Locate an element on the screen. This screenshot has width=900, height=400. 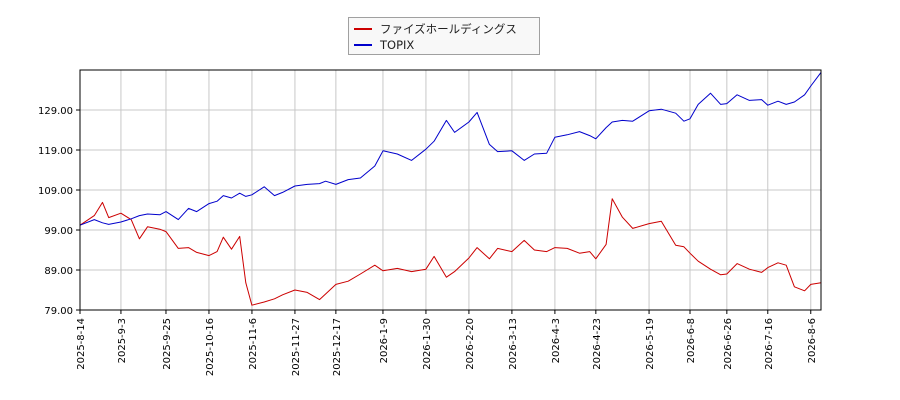
y-tick-label: 89.00 is located at coordinates (58, 271).